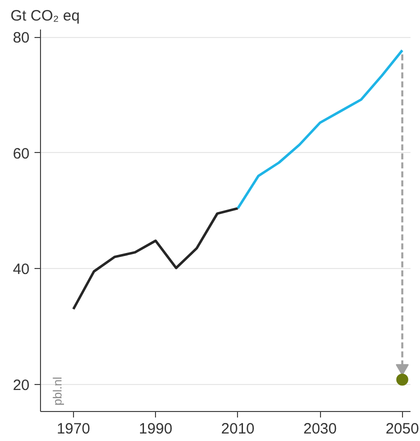 The height and width of the screenshot is (441, 420). Describe the element at coordinates (45, 16) in the screenshot. I see `y-axis-title: Gt CO₂ eq` at that location.